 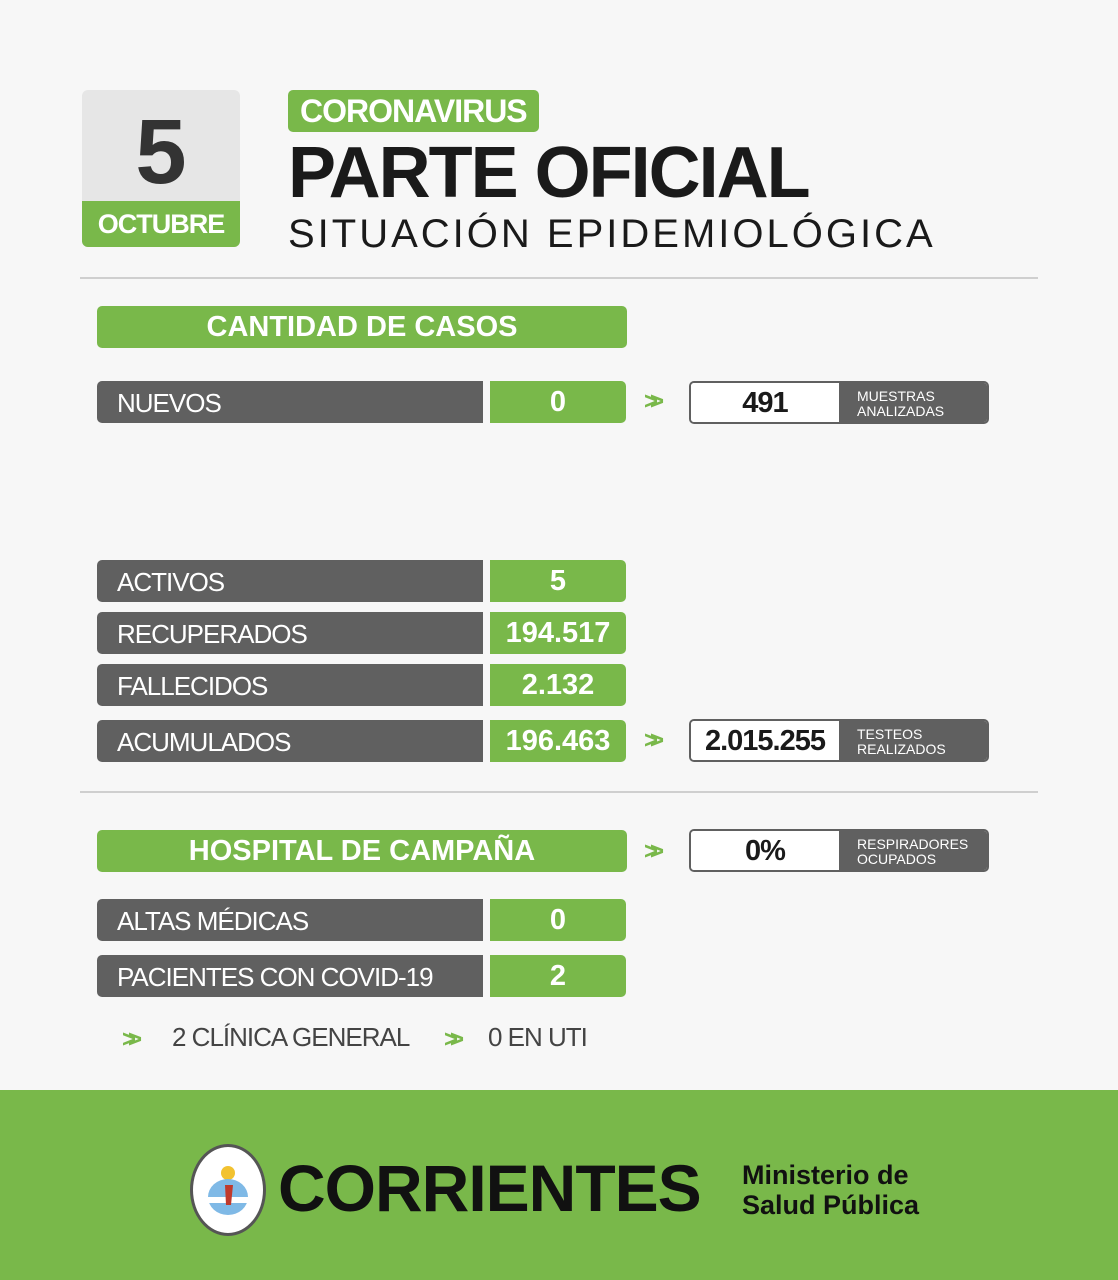 What do you see at coordinates (161, 152) in the screenshot?
I see `date-day: 5` at bounding box center [161, 152].